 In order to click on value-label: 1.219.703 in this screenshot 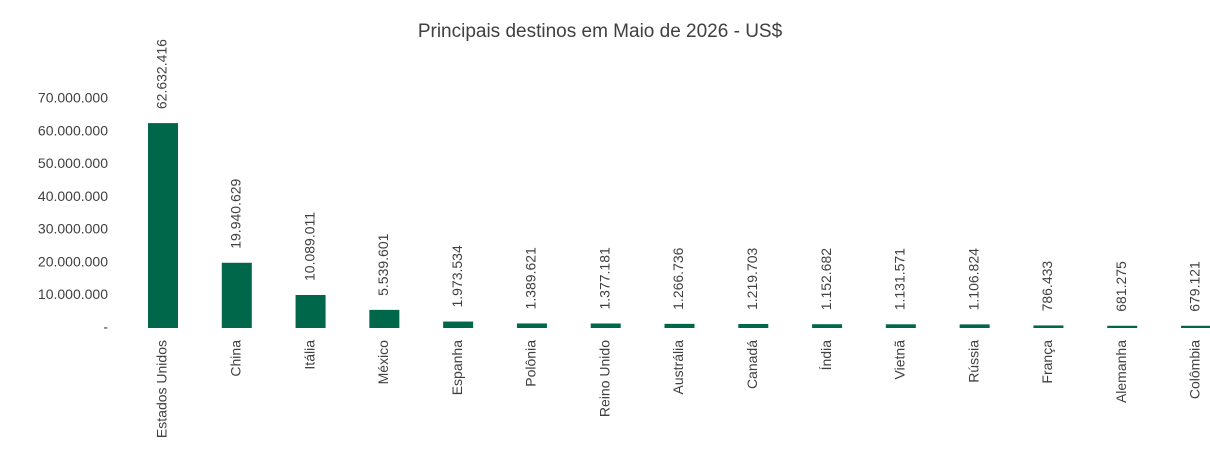, I will do `click(752, 279)`.